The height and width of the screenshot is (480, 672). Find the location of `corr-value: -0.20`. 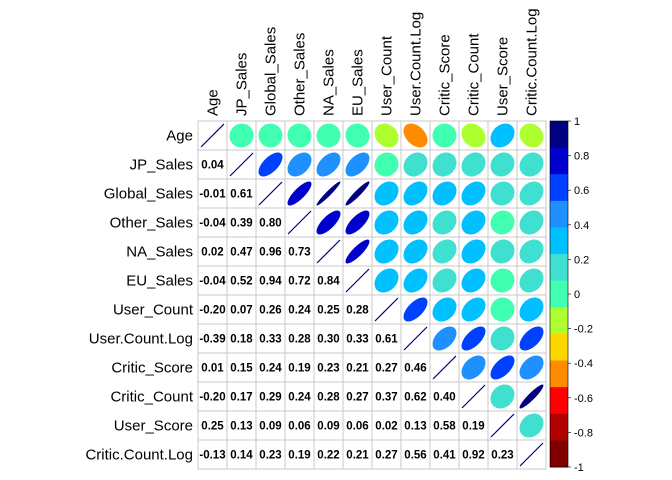

corr-value: -0.20 is located at coordinates (212, 398).